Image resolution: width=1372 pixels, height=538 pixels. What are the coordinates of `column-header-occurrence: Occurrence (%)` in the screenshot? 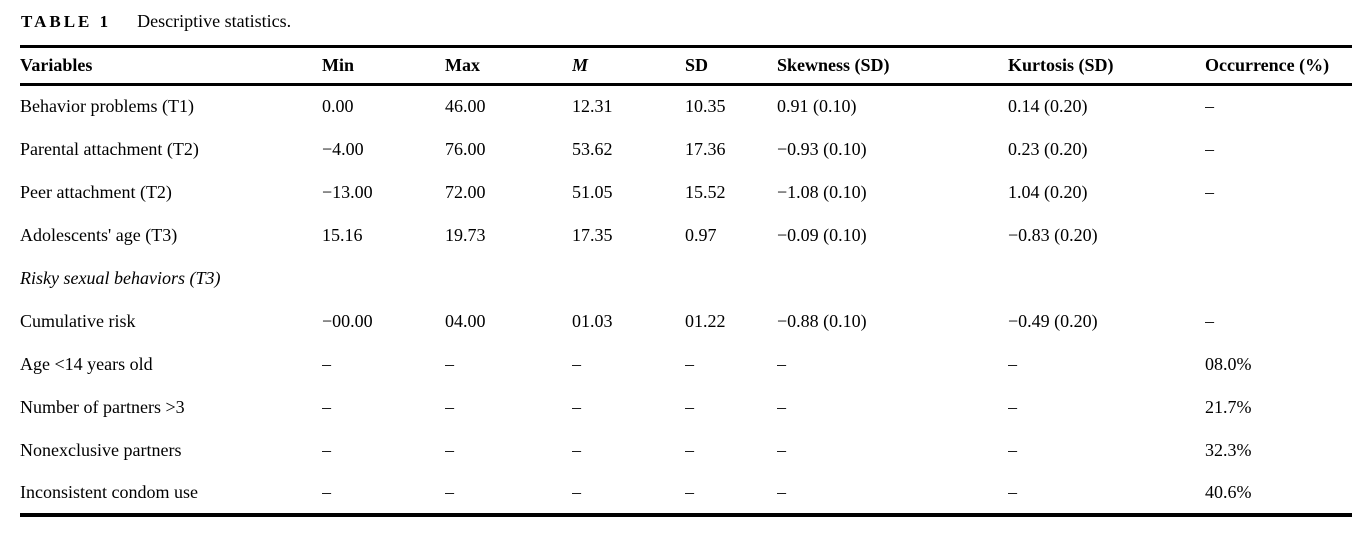 It's located at (1278, 66).